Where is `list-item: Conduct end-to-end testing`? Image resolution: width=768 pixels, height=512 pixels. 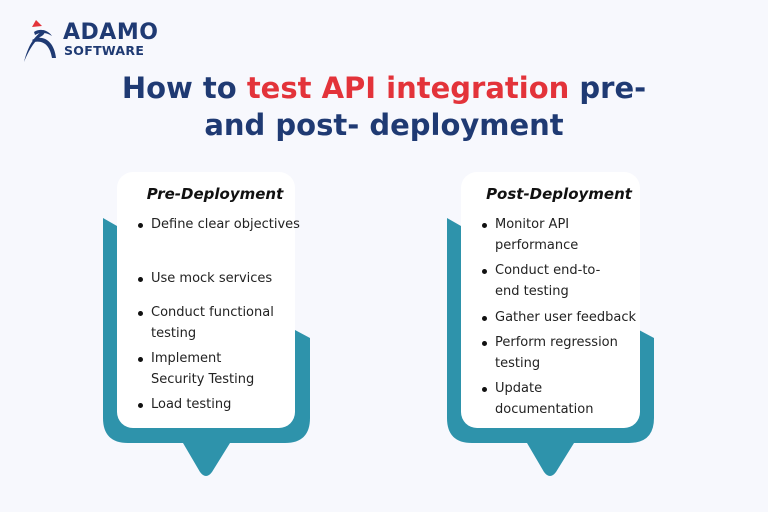 list-item: Conduct end-to-end testing is located at coordinates (547, 281).